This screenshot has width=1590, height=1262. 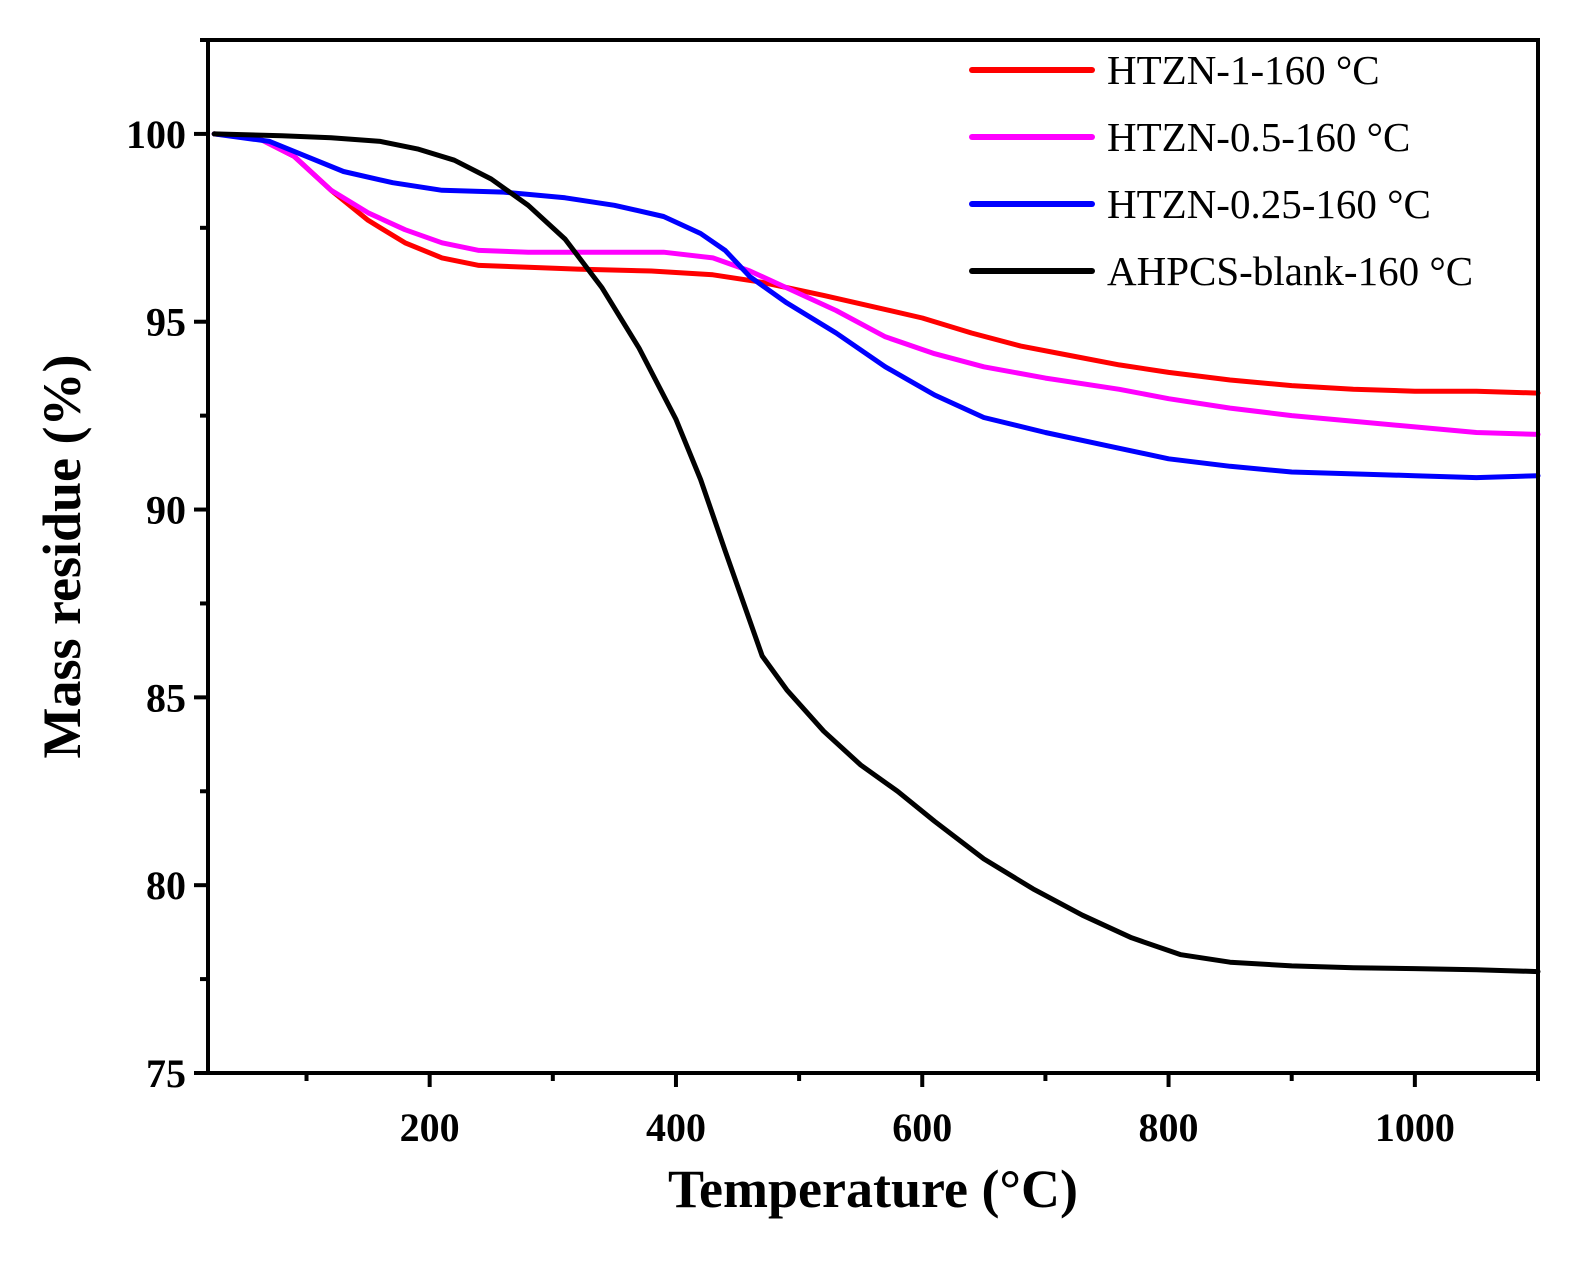 I want to click on legend-label-1: HTZN-0.5-160 °C, so click(x=1258, y=137).